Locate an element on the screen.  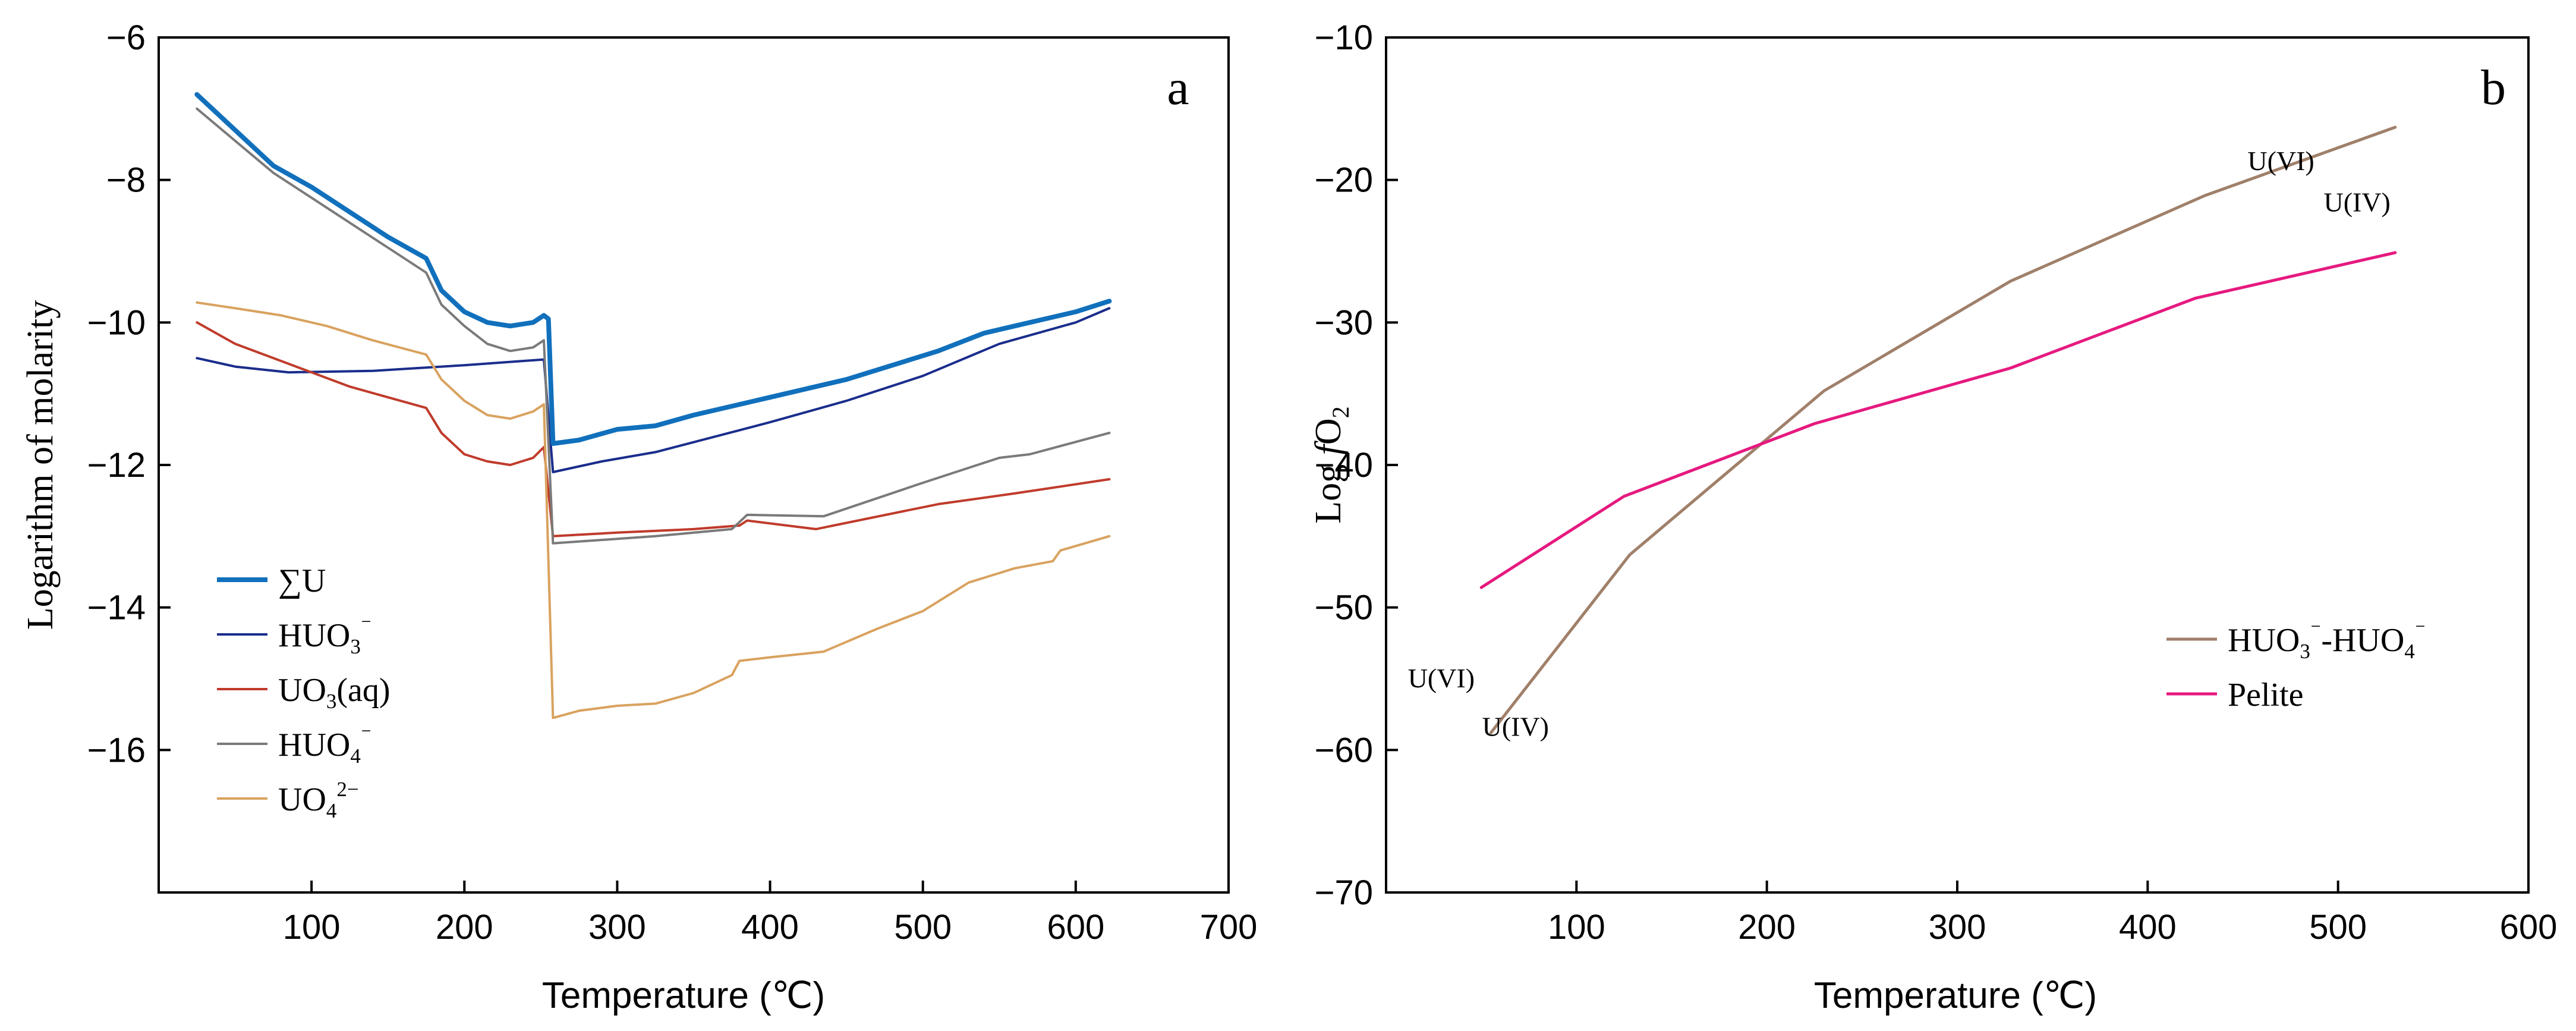
legend-a-label-2: HUO3⁻ is located at coordinates (324, 636).